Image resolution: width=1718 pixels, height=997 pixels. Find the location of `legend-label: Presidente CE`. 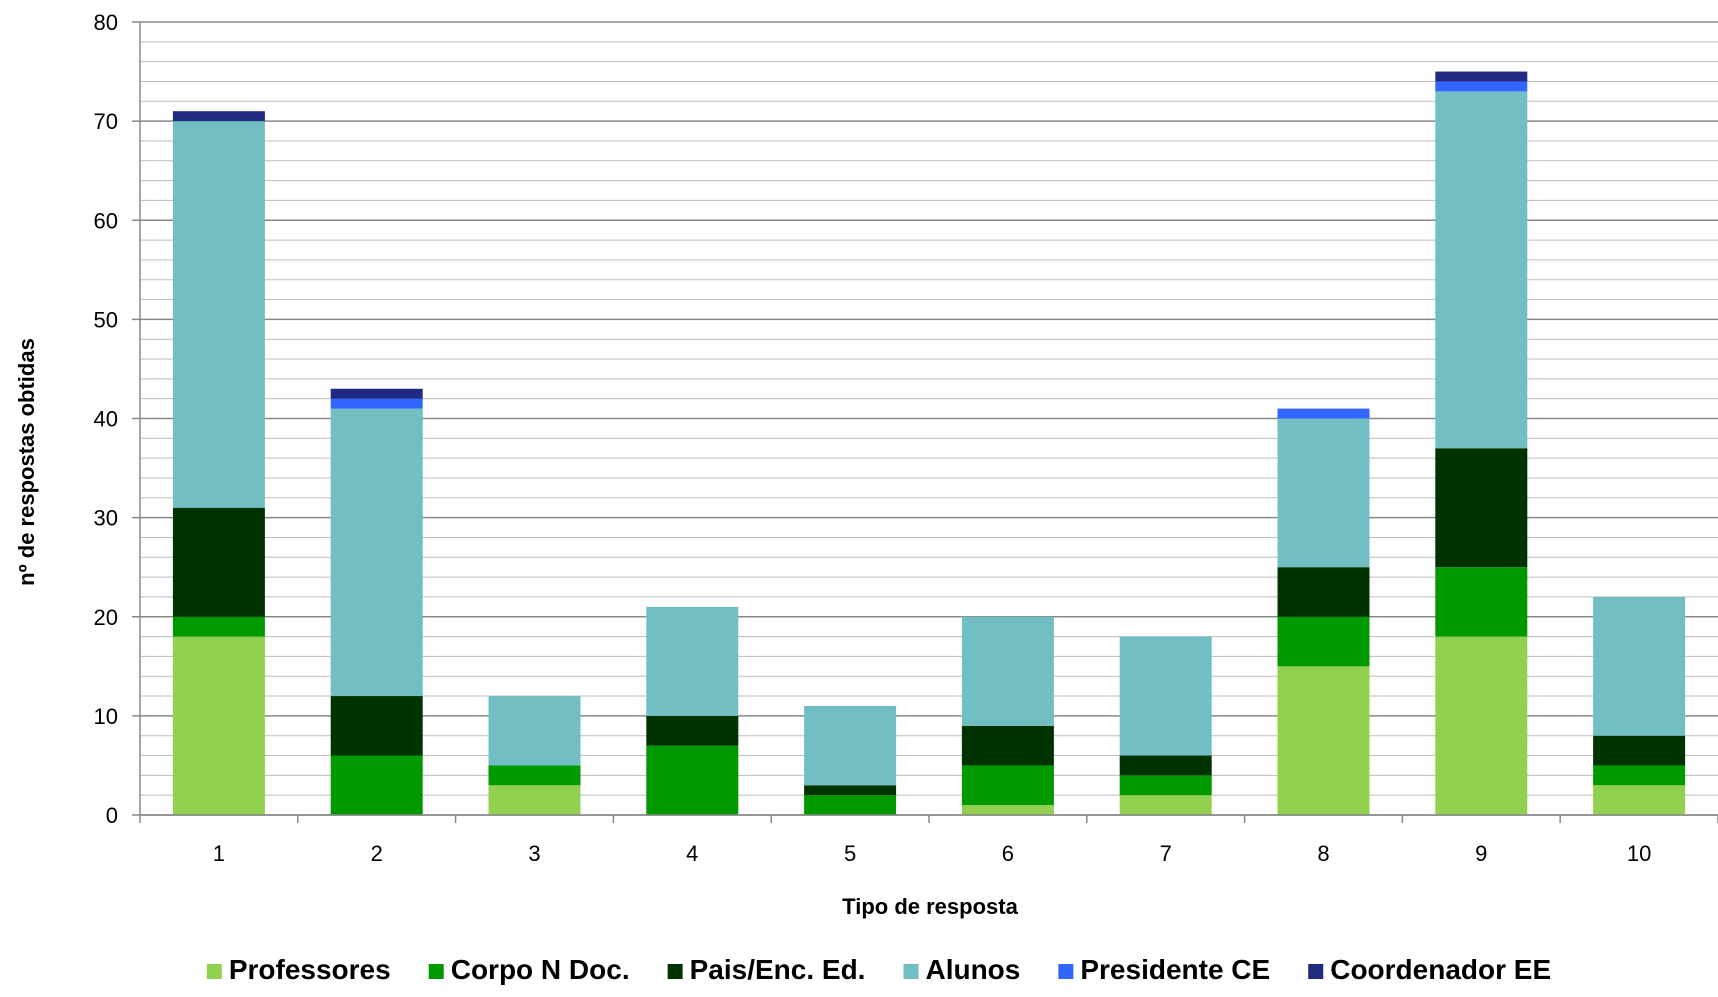

legend-label: Presidente CE is located at coordinates (1175, 969).